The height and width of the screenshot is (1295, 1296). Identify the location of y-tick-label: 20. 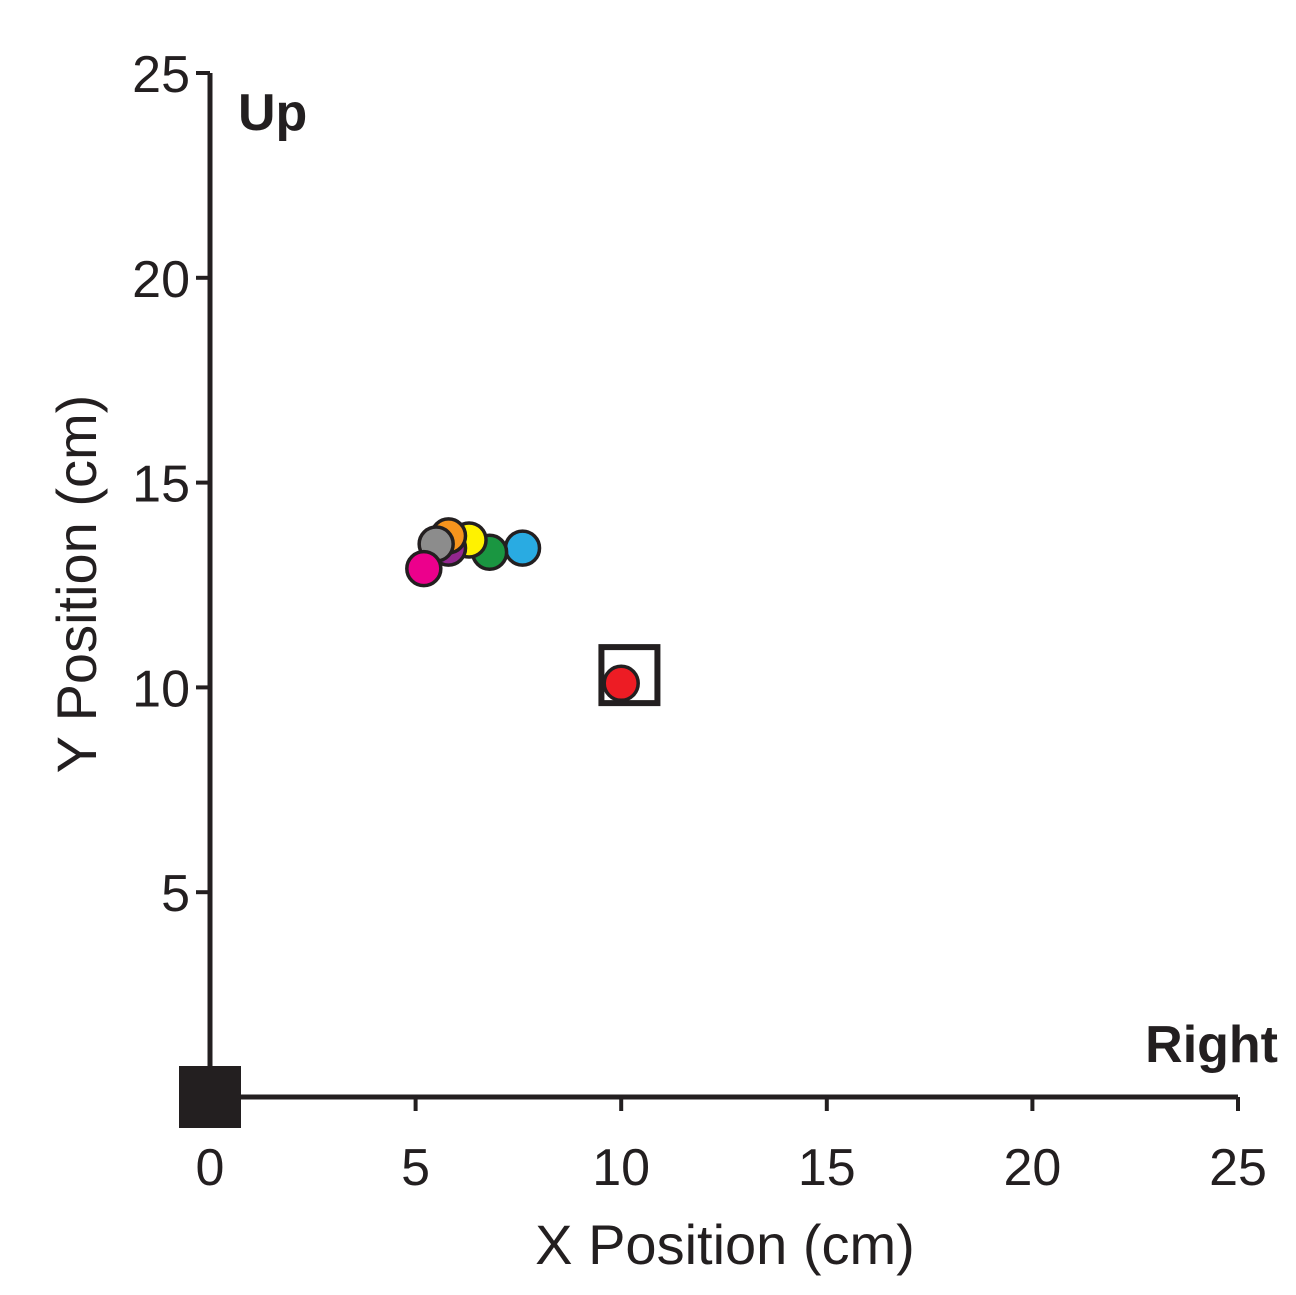
(161, 280).